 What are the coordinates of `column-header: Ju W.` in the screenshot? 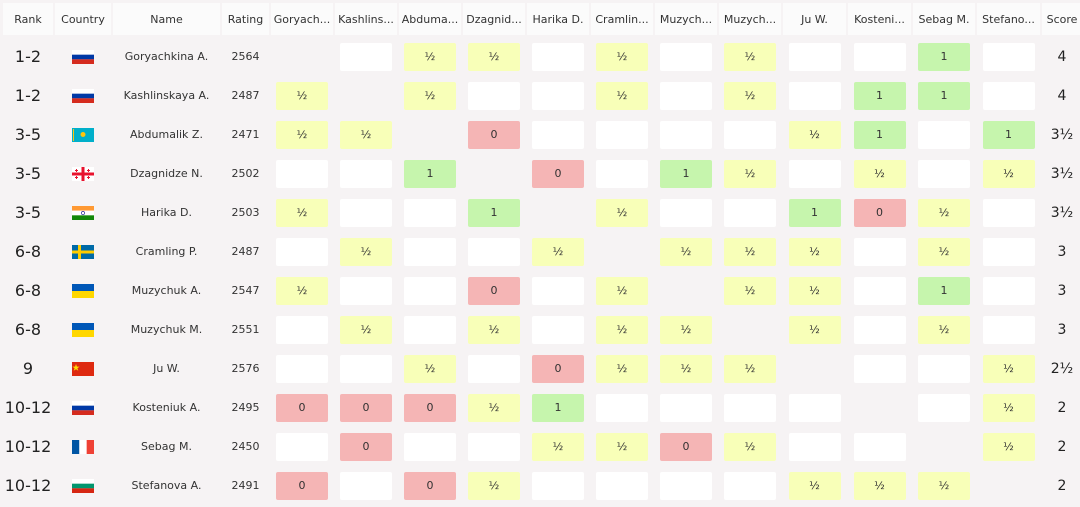 It's located at (814, 19).